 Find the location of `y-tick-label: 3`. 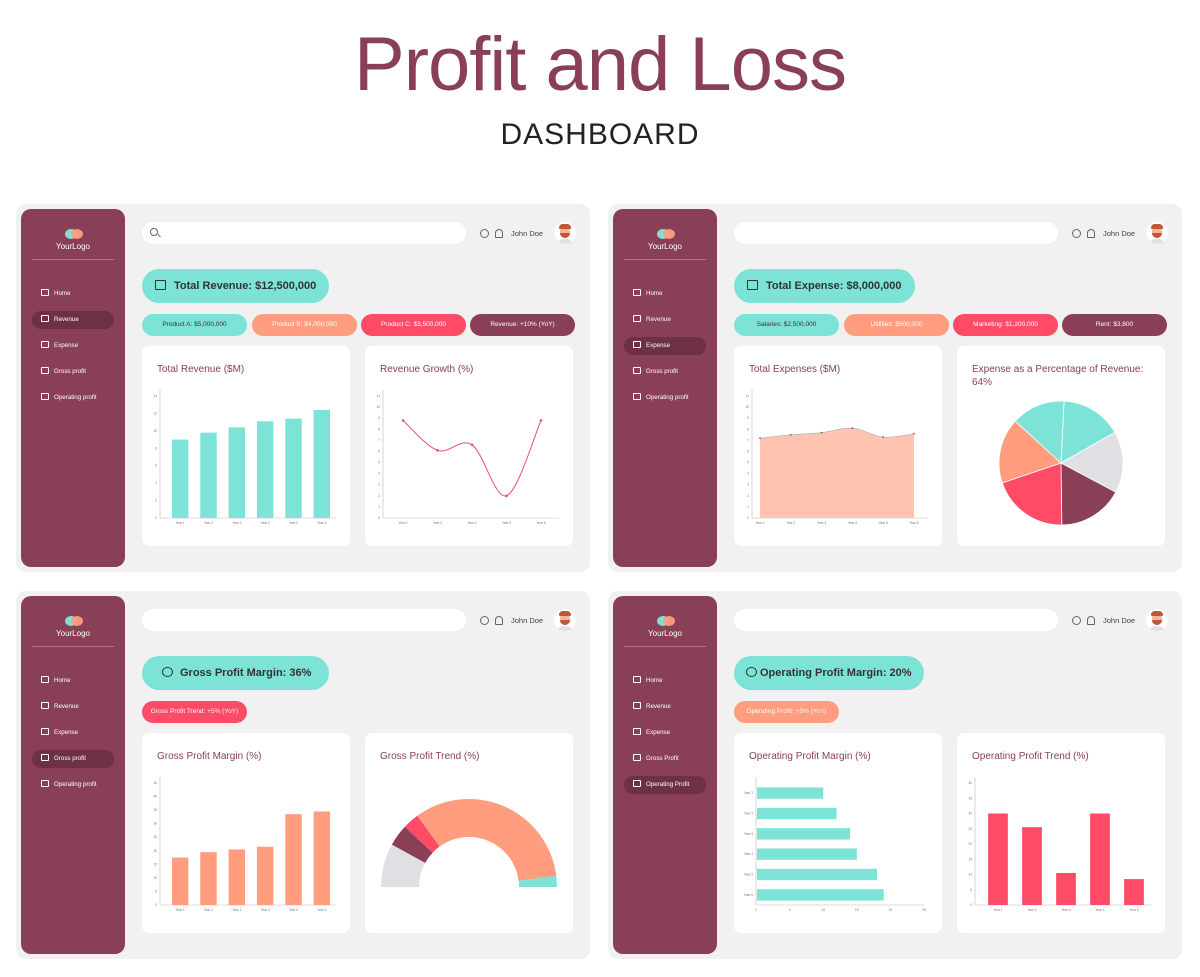

y-tick-label: 3 is located at coordinates (379, 485).